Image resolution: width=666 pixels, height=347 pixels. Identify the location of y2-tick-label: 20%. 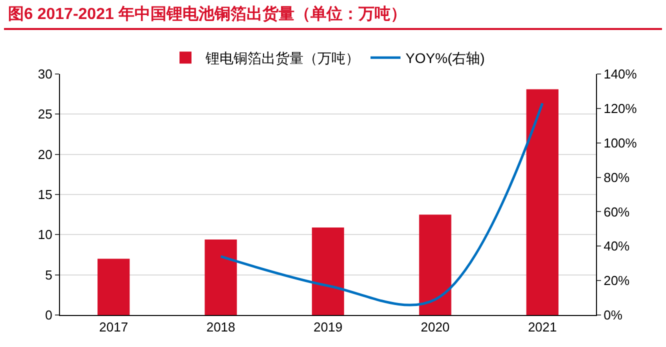
(617, 280).